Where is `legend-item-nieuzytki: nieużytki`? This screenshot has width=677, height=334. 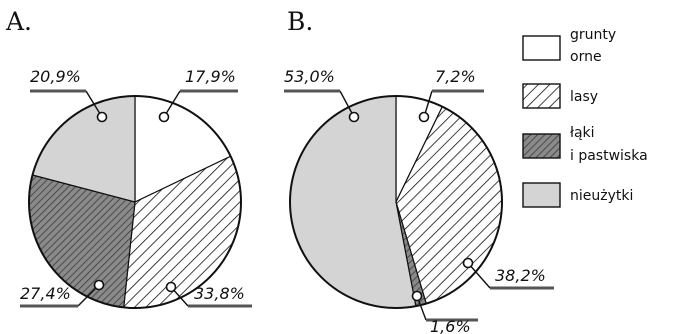
legend-item-nieuzytki: nieużytki is located at coordinates (577, 195).